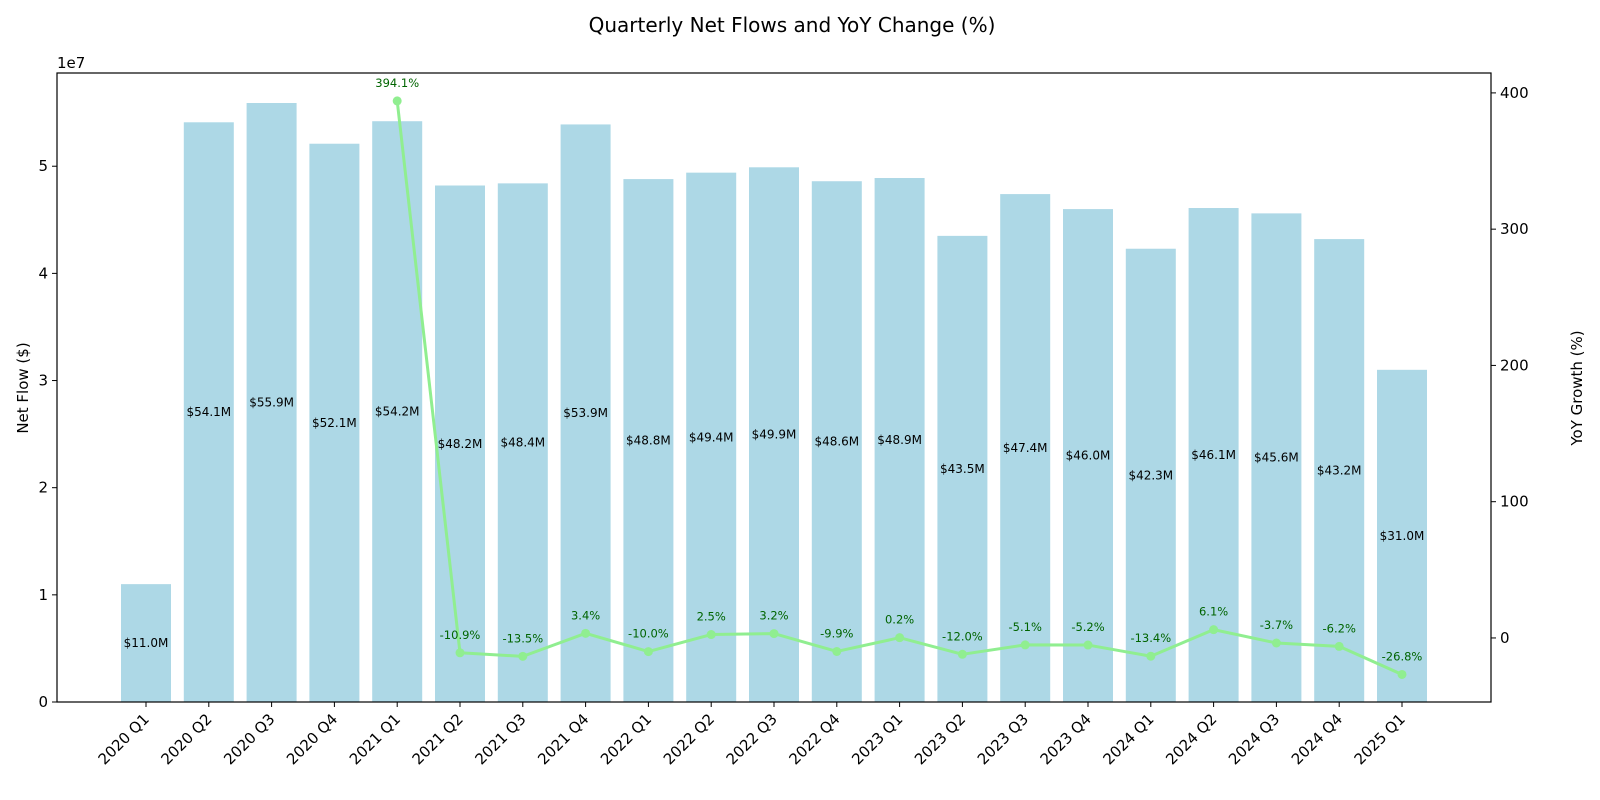 Image resolution: width=1600 pixels, height=800 pixels. Describe the element at coordinates (1402, 656) in the screenshot. I see `yoy-value-label: -26.8%` at that location.